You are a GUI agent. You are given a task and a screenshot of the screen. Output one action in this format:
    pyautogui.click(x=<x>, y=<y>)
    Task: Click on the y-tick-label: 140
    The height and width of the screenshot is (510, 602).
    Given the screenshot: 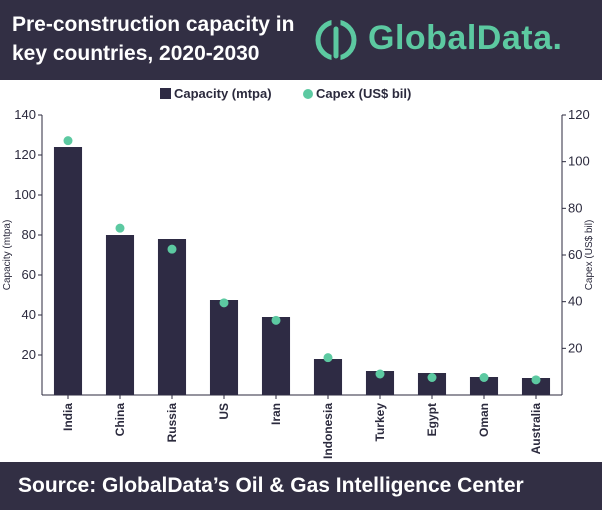 What is the action you would take?
    pyautogui.click(x=25, y=114)
    